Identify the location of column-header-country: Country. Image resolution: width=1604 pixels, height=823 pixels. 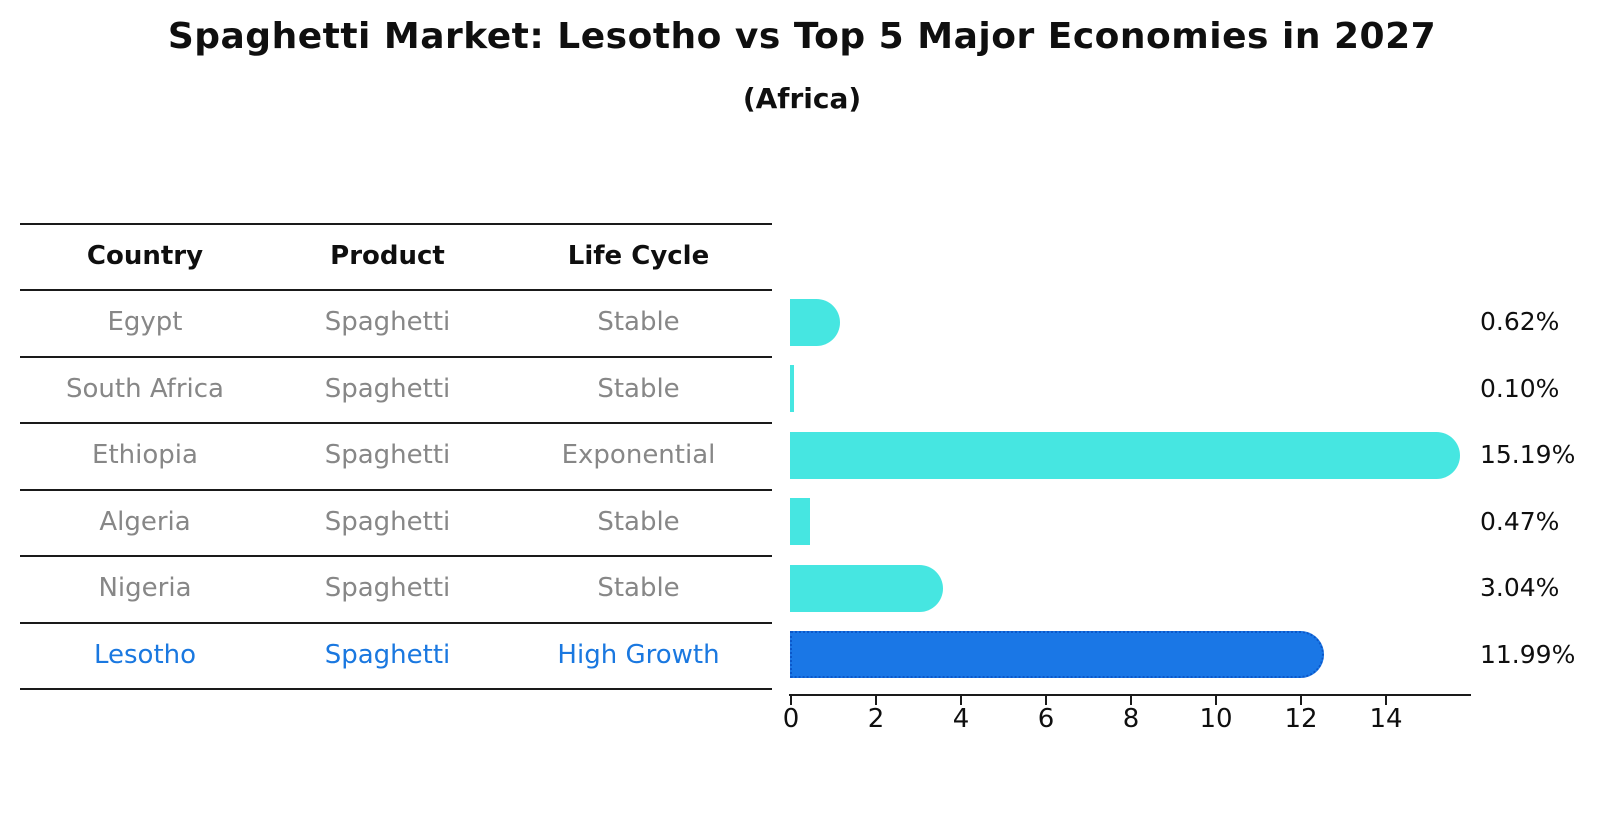
(145, 255).